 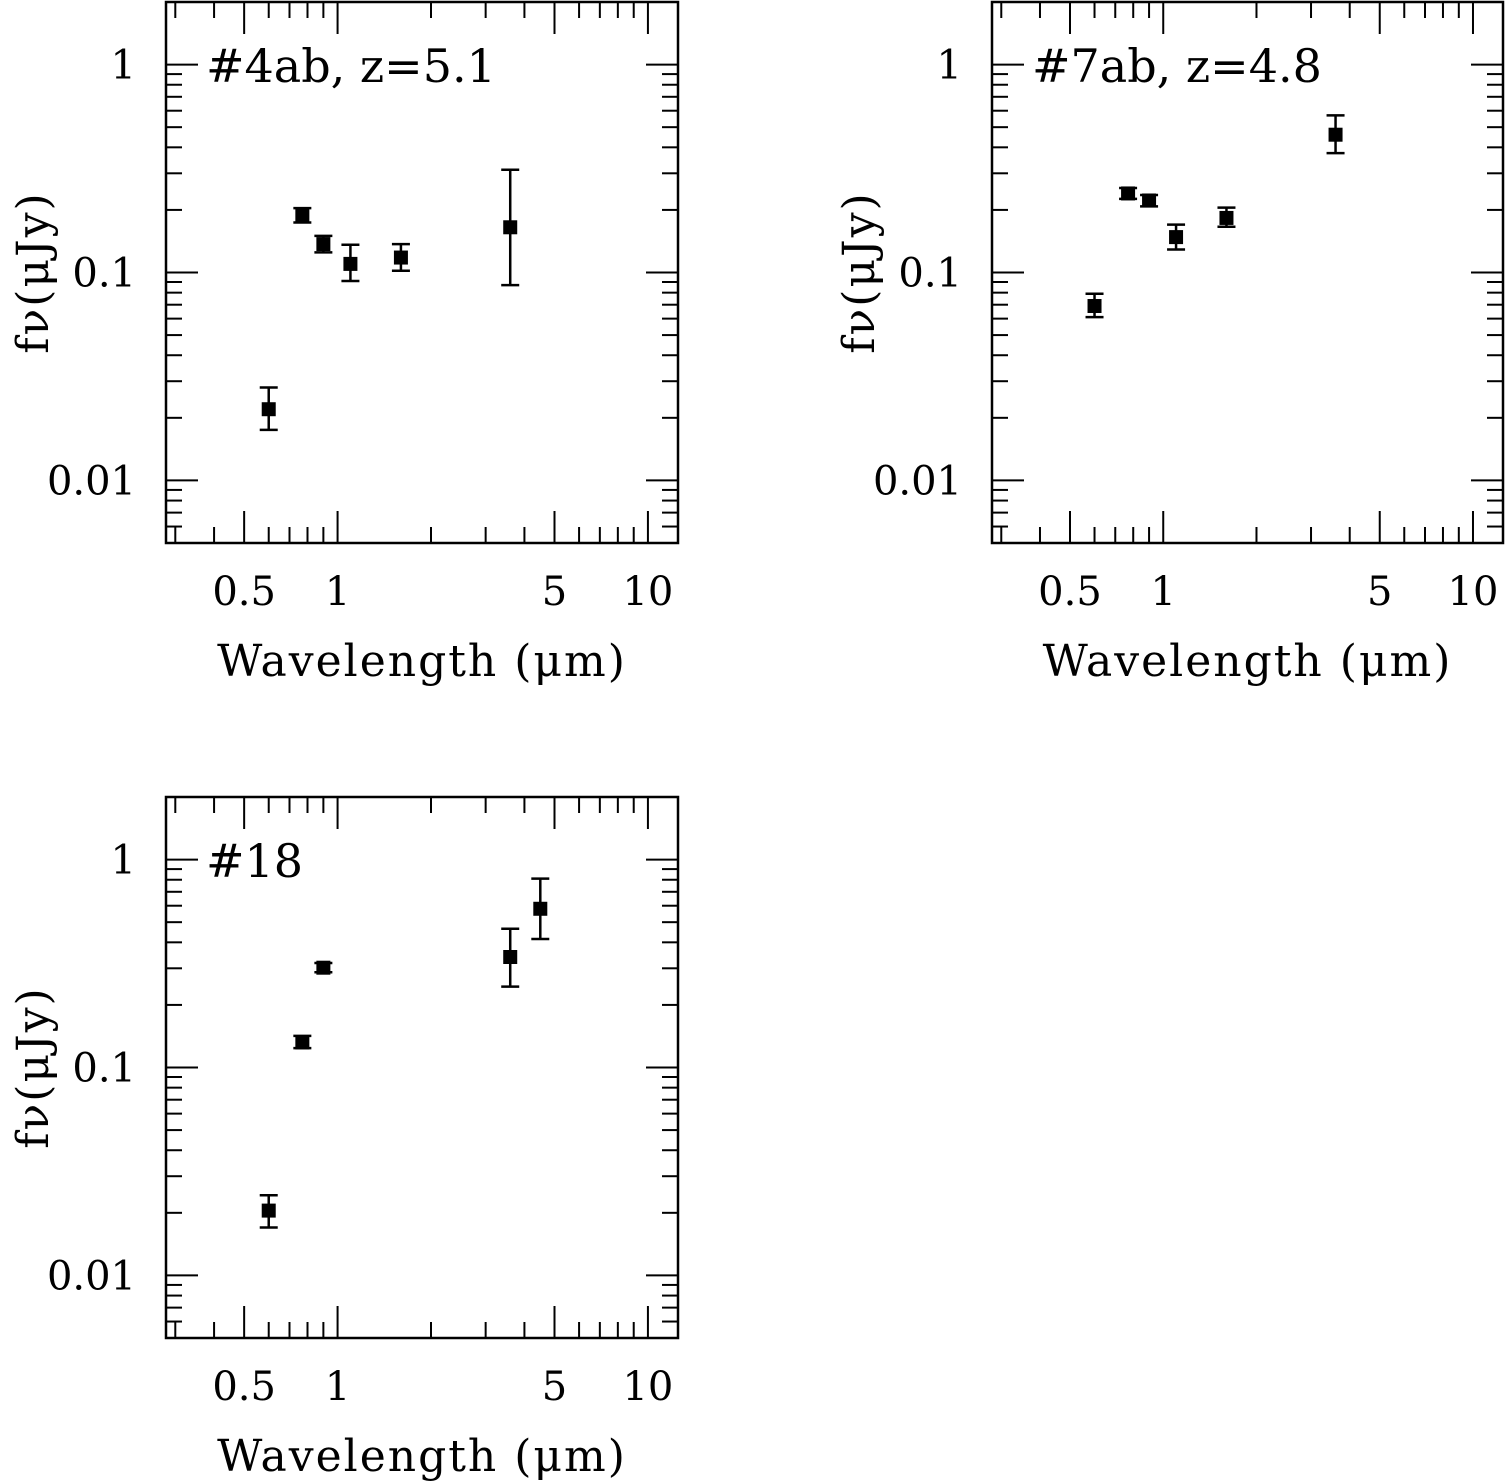 I want to click on panel-label: #18, so click(x=254, y=861).